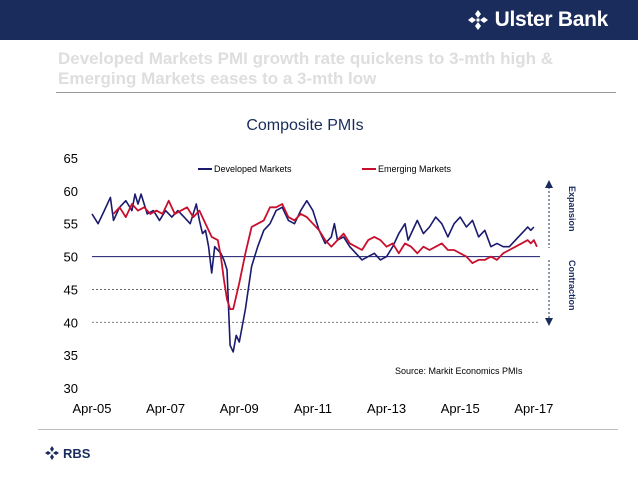 The height and width of the screenshot is (479, 638). What do you see at coordinates (561, 253) in the screenshot?
I see `side-indicators: Expansion Contraction` at bounding box center [561, 253].